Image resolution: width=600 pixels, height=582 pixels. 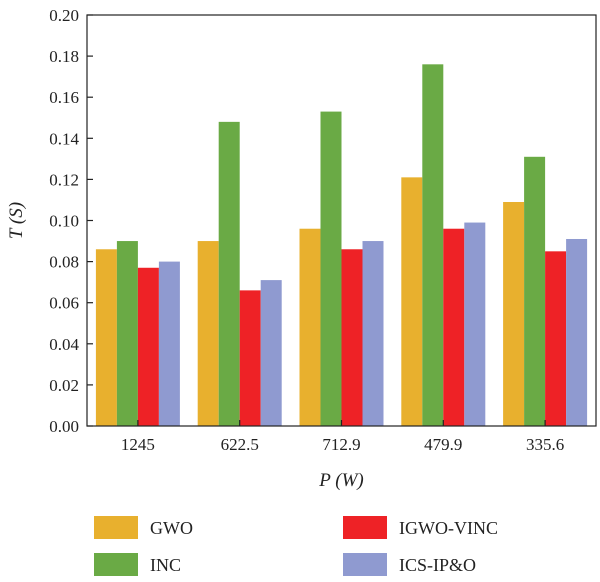 I want to click on legend: GWO INC IGWO-VINC ICS-IP&O, so click(x=296, y=546).